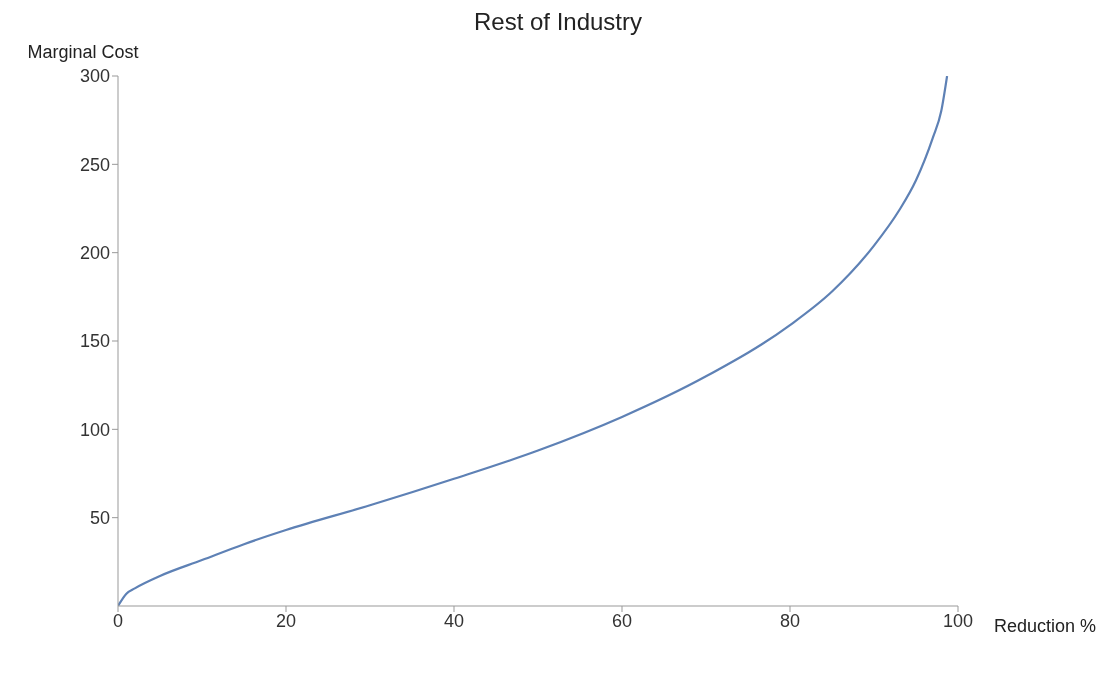  Describe the element at coordinates (94, 253) in the screenshot. I see `y-tick-label: 200` at that location.